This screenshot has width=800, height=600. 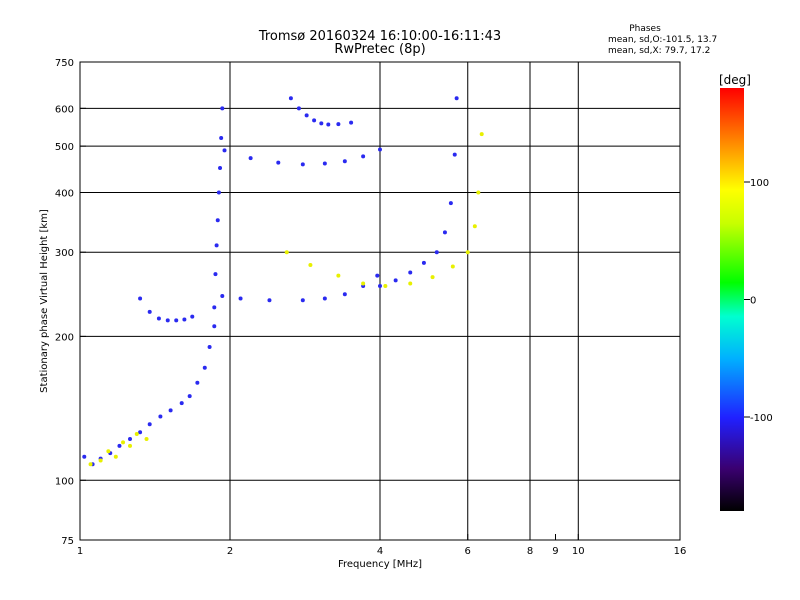 What do you see at coordinates (662, 40) in the screenshot?
I see `stats-o-mode: mean, sd,O:-101.5, 13.7` at bounding box center [662, 40].